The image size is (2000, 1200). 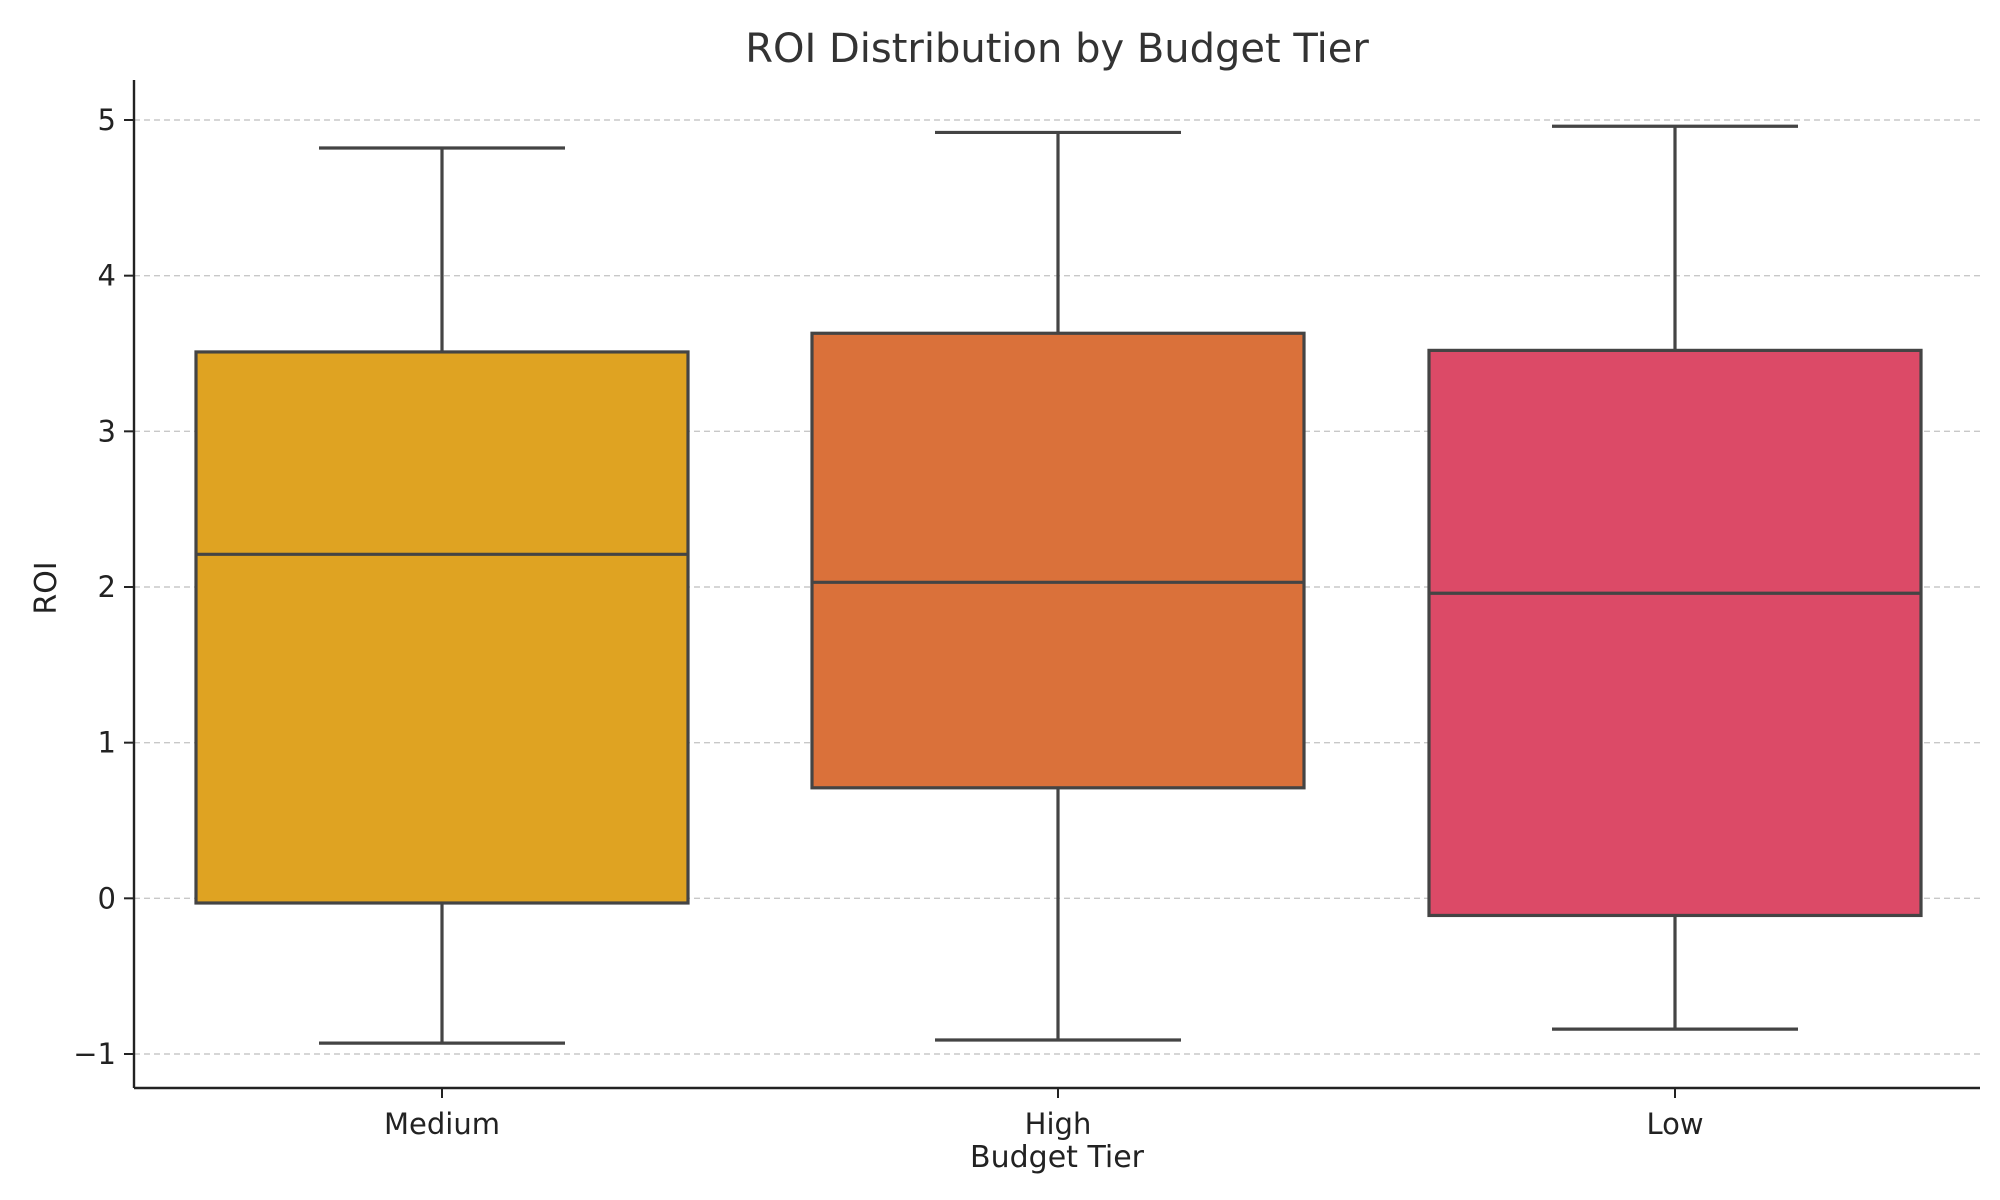 I want to click on x-tick-label: Medium, so click(x=442, y=1124).